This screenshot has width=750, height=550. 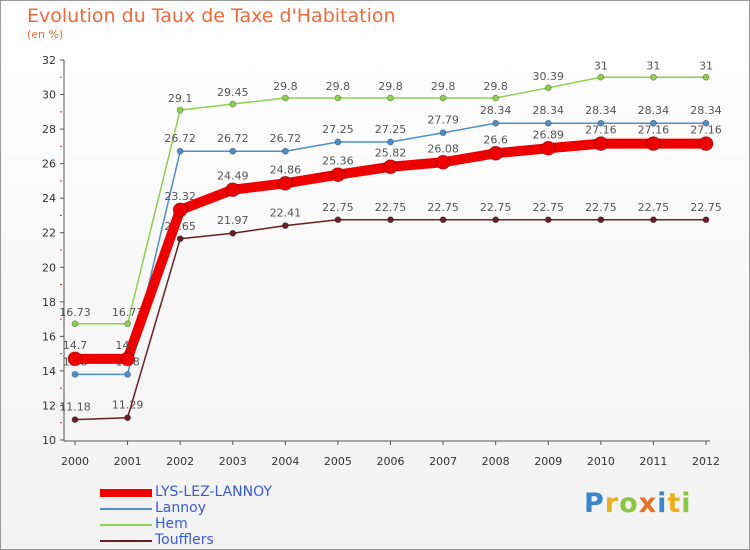 What do you see at coordinates (496, 461) in the screenshot?
I see `x-tick-label: 2008` at bounding box center [496, 461].